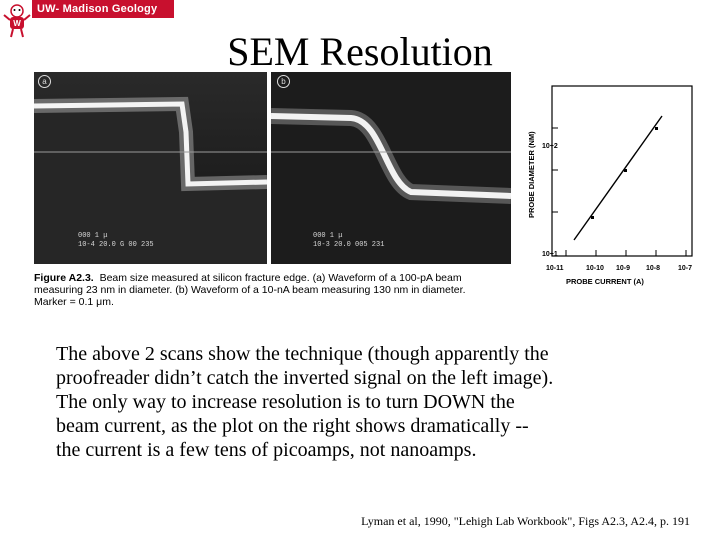 The width and height of the screenshot is (720, 540). Describe the element at coordinates (595, 268) in the screenshot. I see `plot-x-tick-label: 10-10` at that location.